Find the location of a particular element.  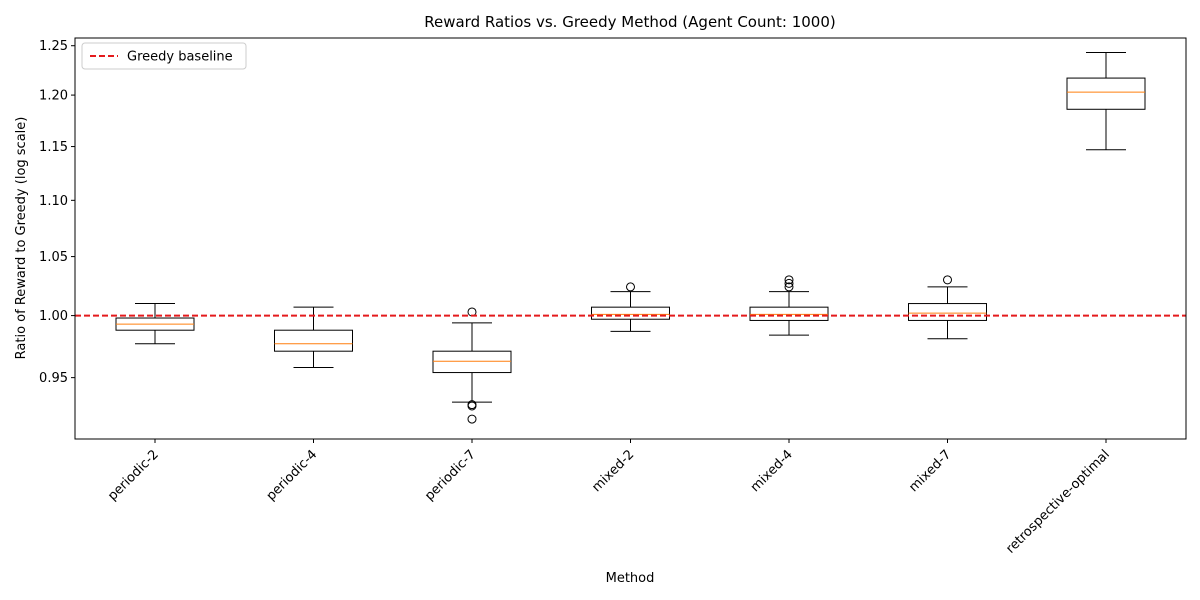

x-tick-label-mixed-4: mixed-4 is located at coordinates (772, 471).